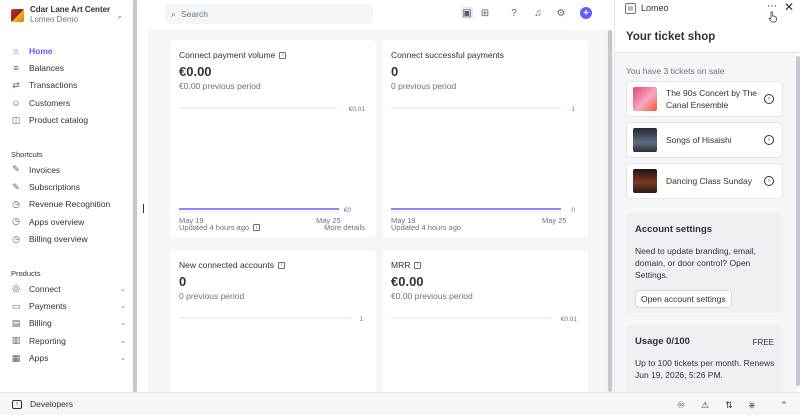 The image size is (800, 415). Describe the element at coordinates (68, 169) in the screenshot. I see `sidebar-item-invoices: ✎ Invoices` at that location.